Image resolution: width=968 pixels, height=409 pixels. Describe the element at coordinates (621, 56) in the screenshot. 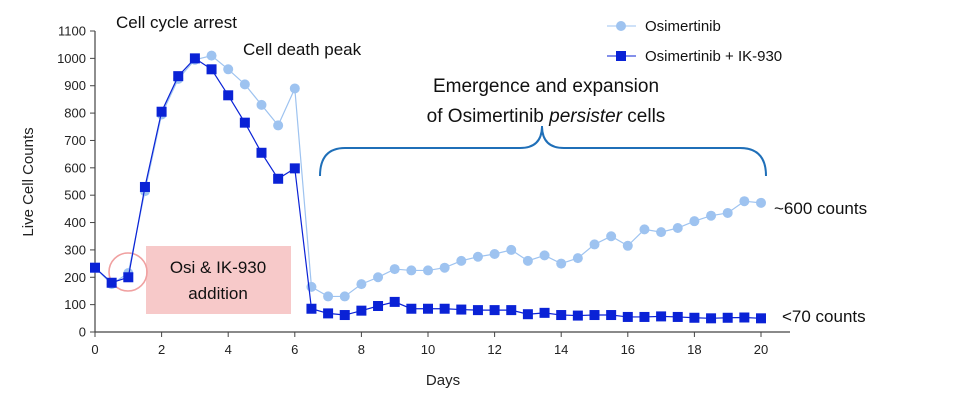

I see `legend-marker-combo` at that location.